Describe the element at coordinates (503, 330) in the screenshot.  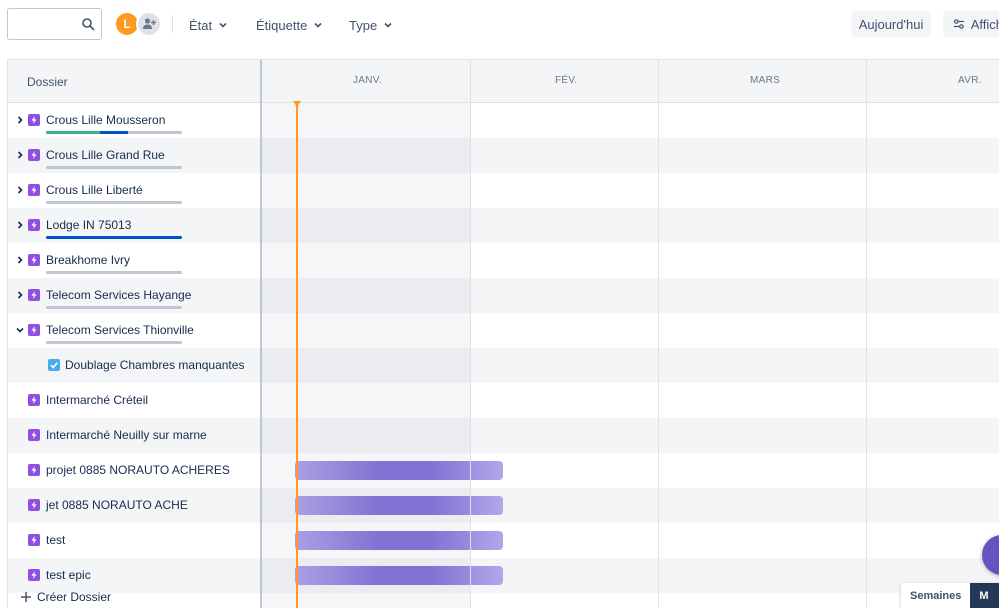
I see `epic-row: Telecom Services Thionville` at that location.